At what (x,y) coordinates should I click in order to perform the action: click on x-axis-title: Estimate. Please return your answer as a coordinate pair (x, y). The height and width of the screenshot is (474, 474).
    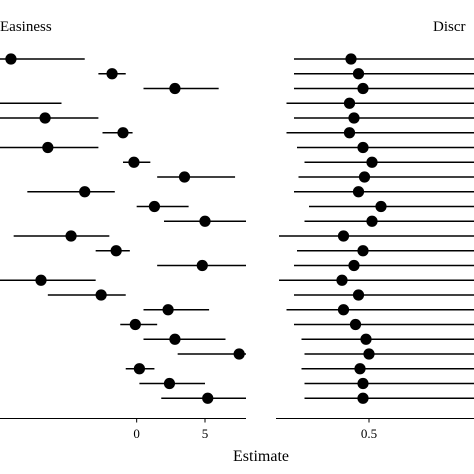
    Looking at the image, I should click on (261, 456).